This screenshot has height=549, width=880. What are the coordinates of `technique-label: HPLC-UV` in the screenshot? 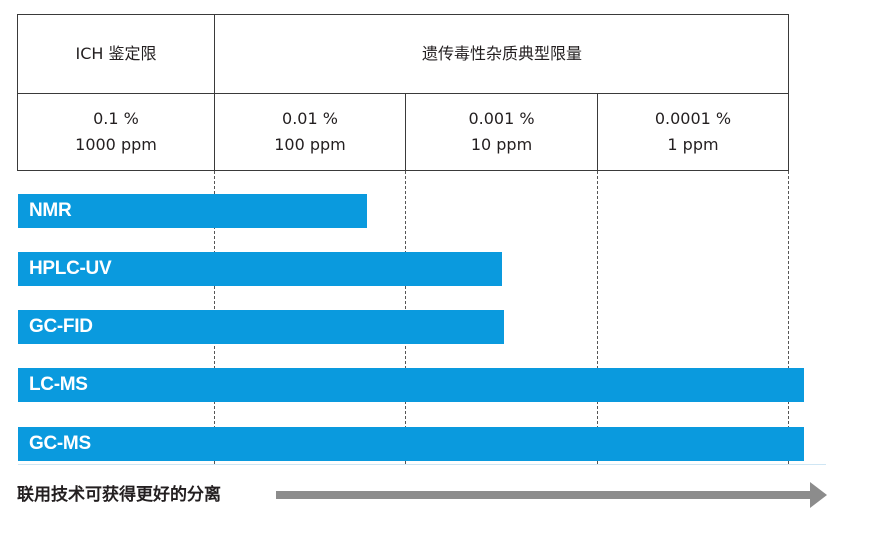 It's located at (70, 268).